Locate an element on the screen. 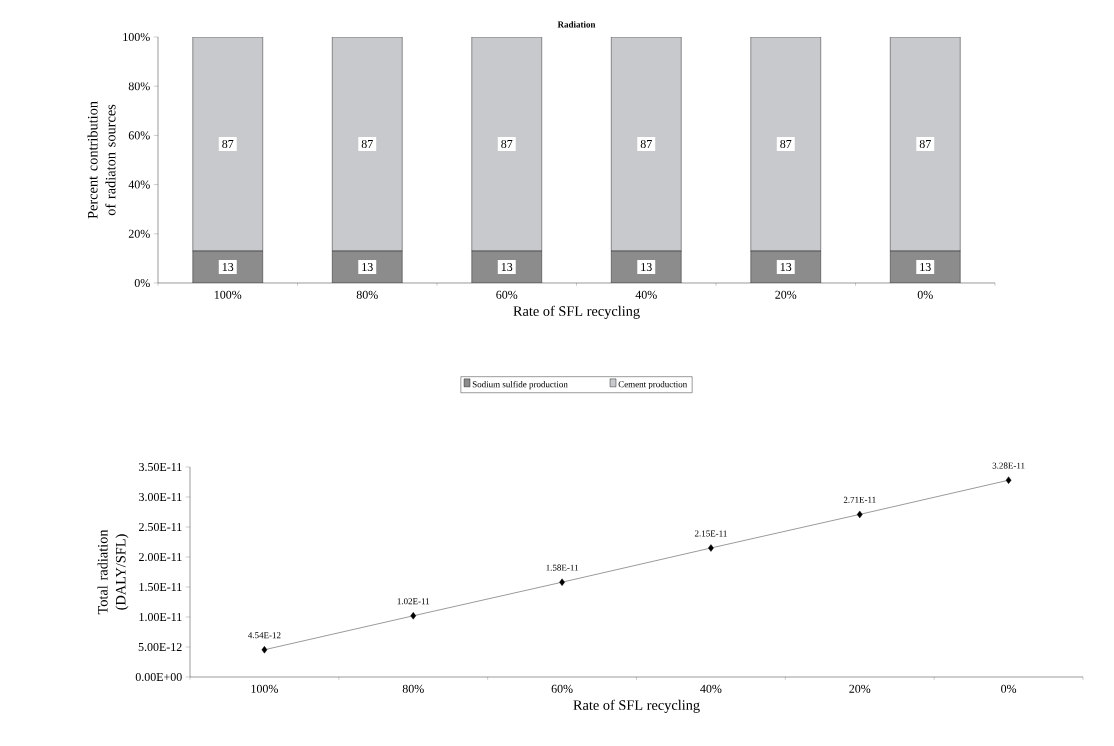 The image size is (1114, 746). data-label: 2.71E-11 is located at coordinates (859, 499).